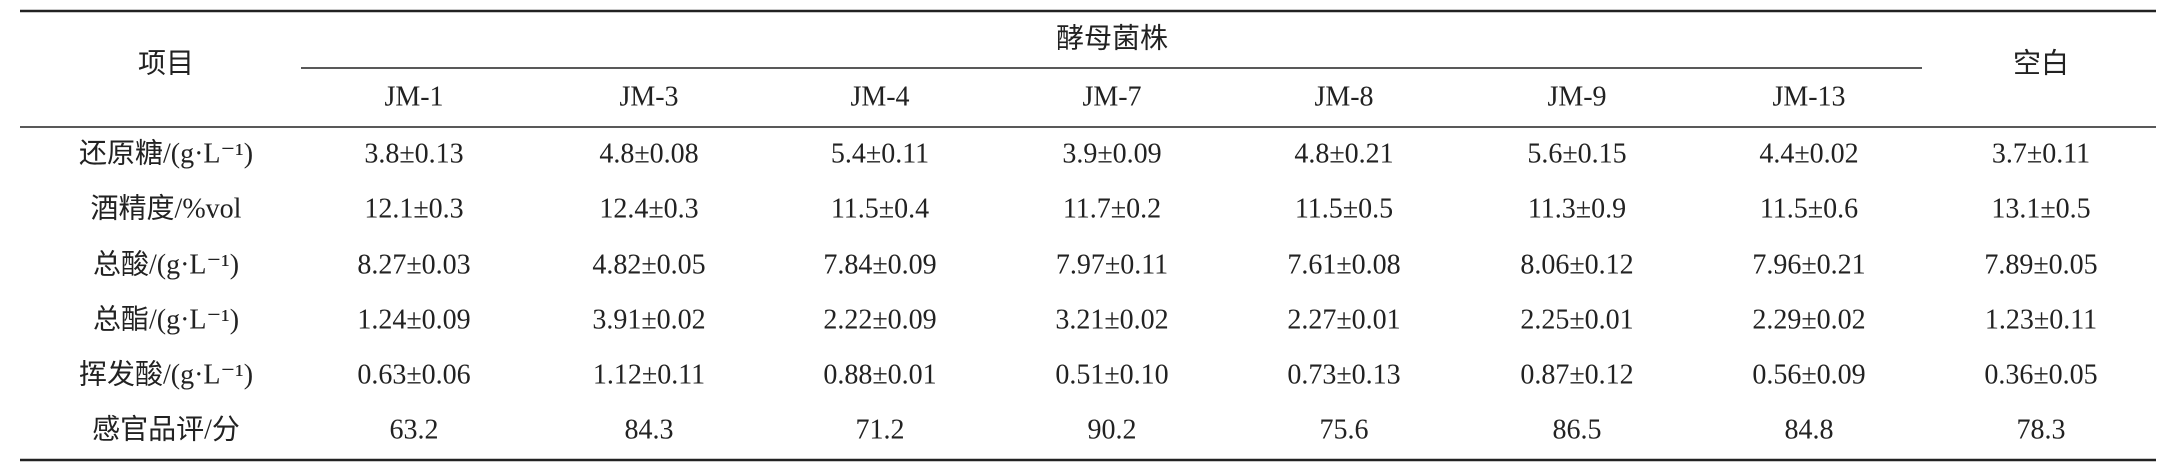 This screenshot has width=2166, height=469. Describe the element at coordinates (879, 374) in the screenshot. I see `cell: 0.88±0.01` at that location.